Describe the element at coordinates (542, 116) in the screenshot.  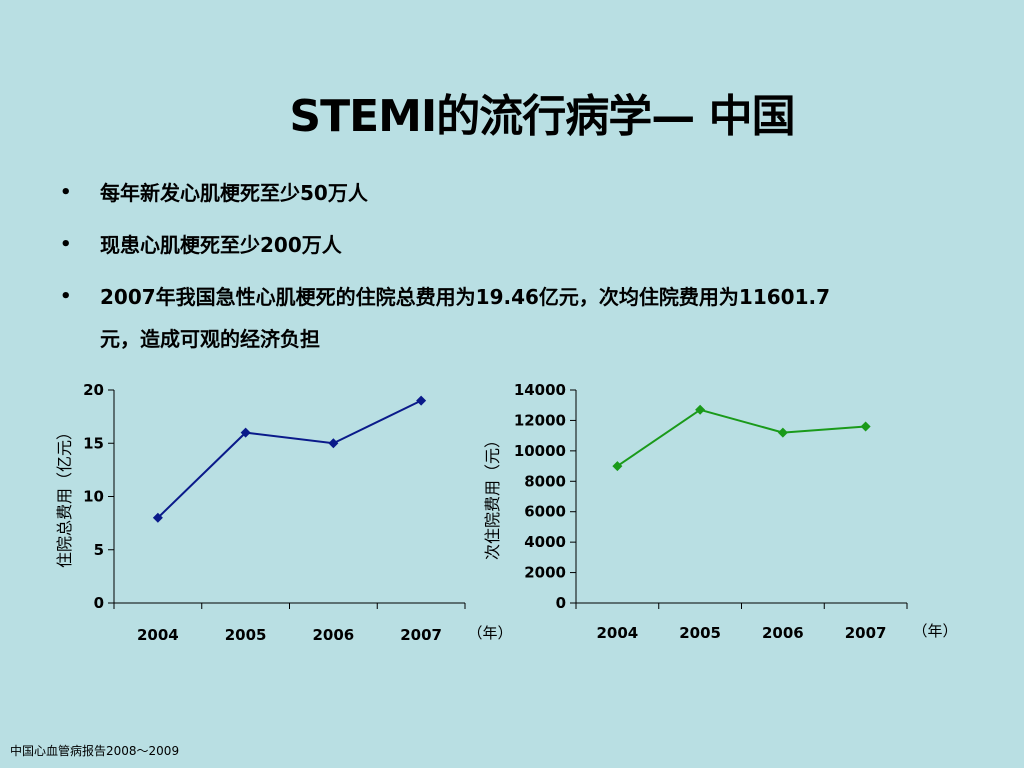
I see `slide-title: STEMI的流行病学— 中国` at that location.